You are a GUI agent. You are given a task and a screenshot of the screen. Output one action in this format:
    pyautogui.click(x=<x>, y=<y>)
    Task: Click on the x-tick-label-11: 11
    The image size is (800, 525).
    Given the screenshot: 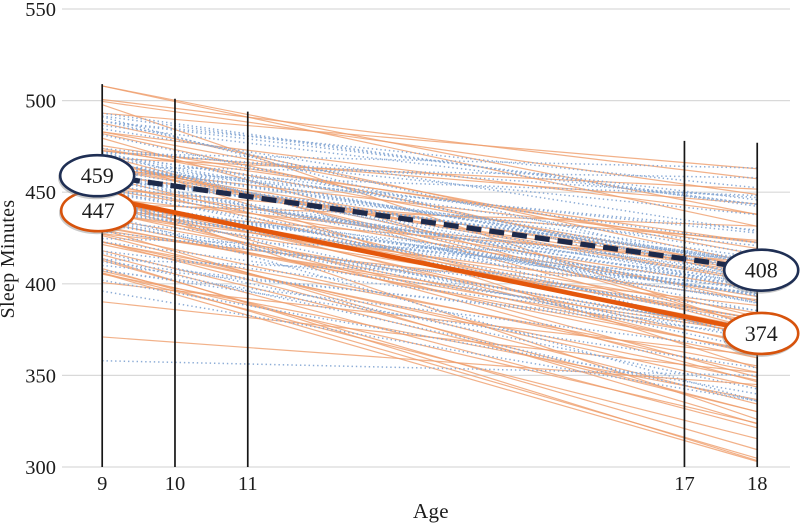 What is the action you would take?
    pyautogui.click(x=248, y=484)
    